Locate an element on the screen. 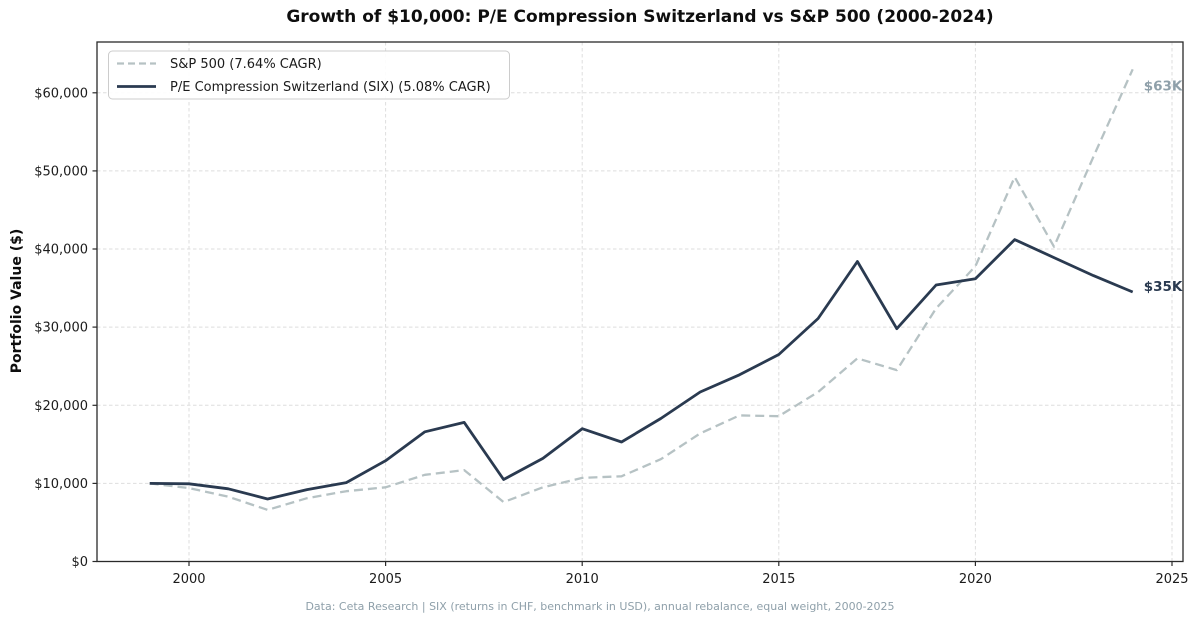 The image size is (1200, 625). x-tick-label-2015: 2015 is located at coordinates (778, 579).